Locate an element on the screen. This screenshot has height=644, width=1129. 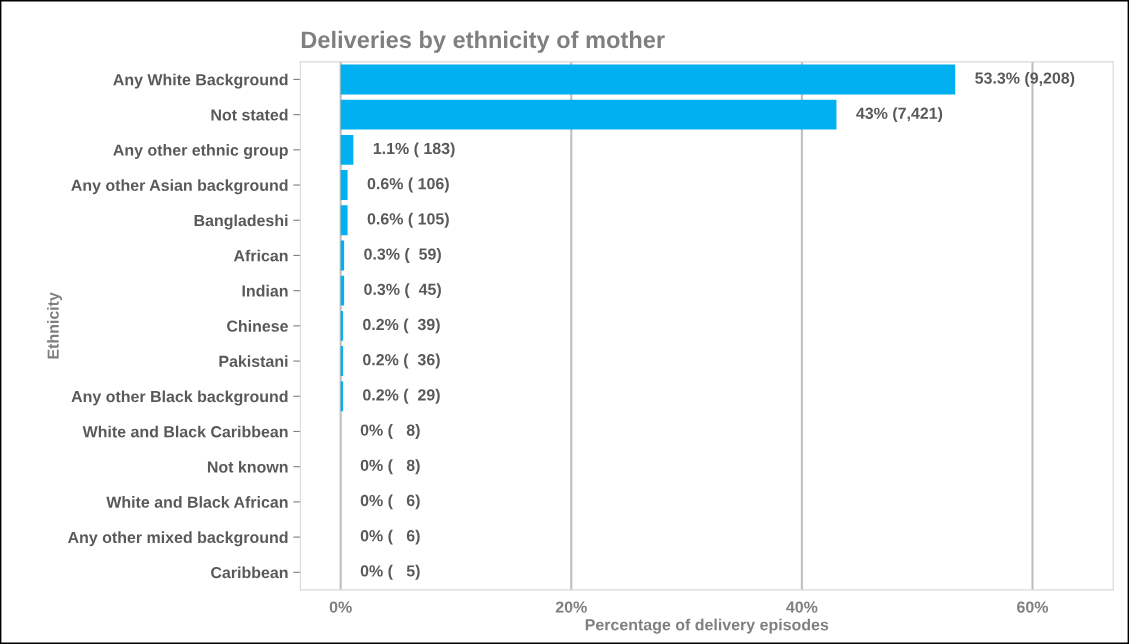
y-tick-label: Any other ethnic group is located at coordinates (200, 152).